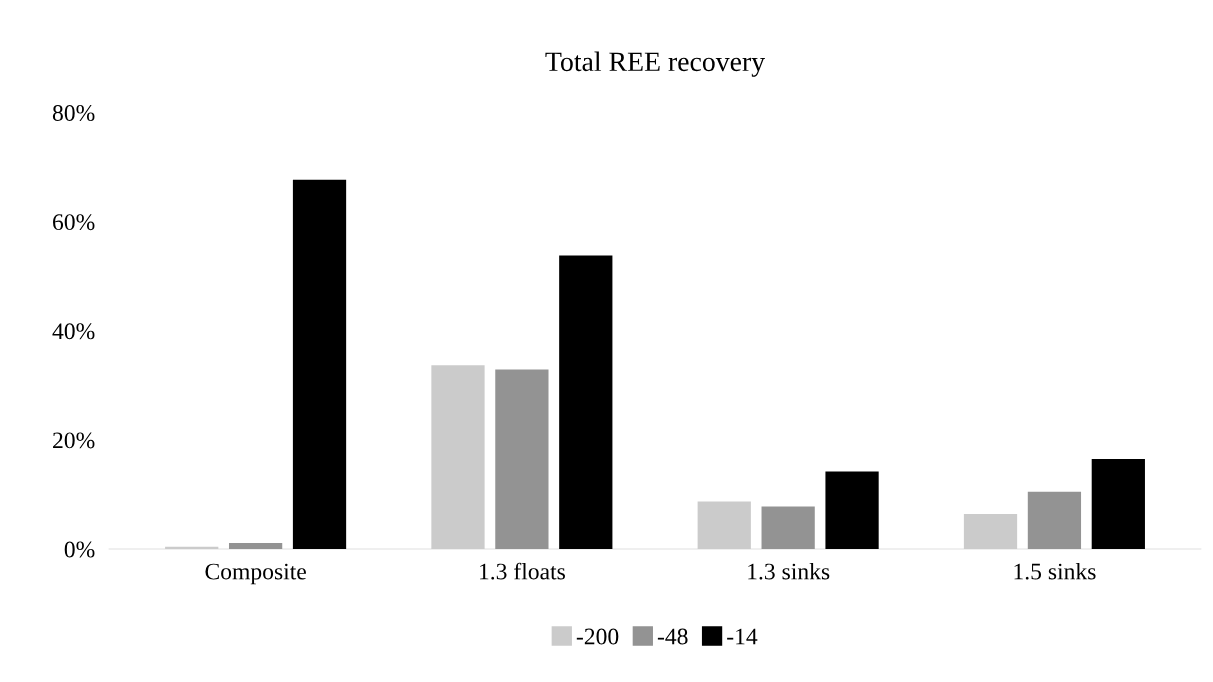 The image size is (1213, 682). What do you see at coordinates (73, 113) in the screenshot?
I see `y-tick-label: 80%` at bounding box center [73, 113].